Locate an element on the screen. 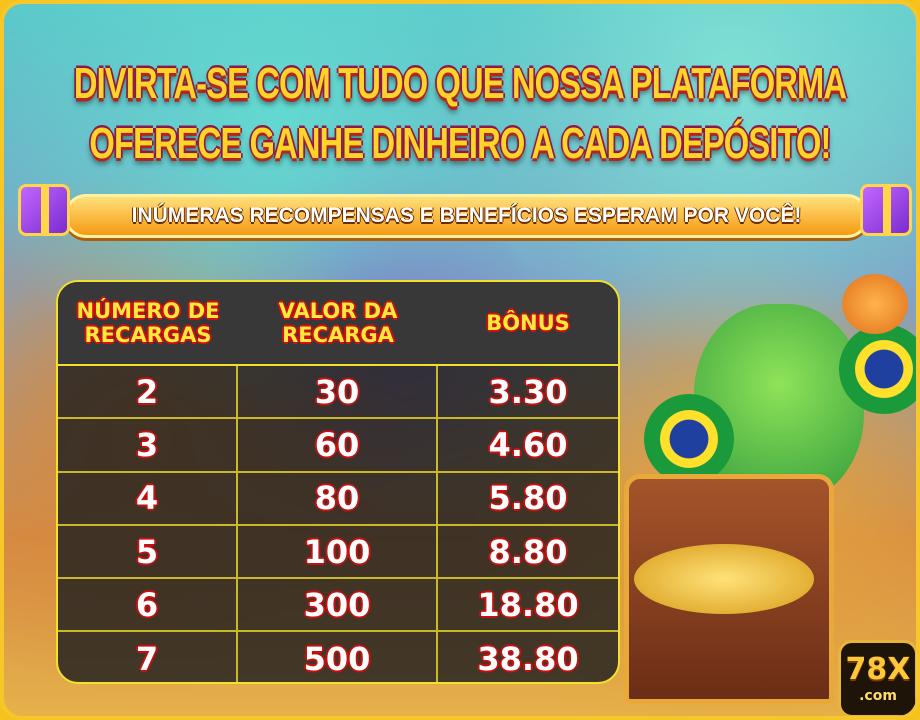 The height and width of the screenshot is (720, 920). table-row: 5 100 8.80 is located at coordinates (338, 552).